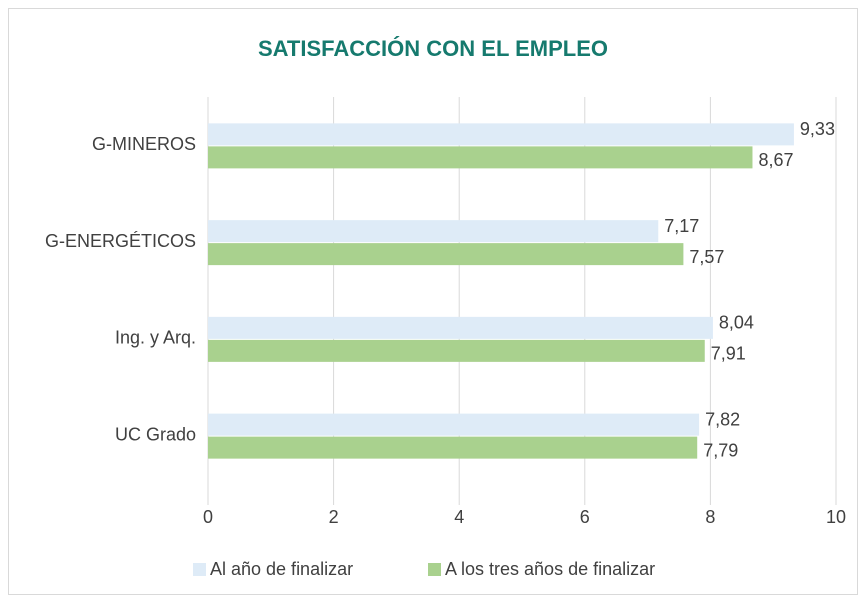 This screenshot has height=603, width=866. I want to click on legend-label: A los tres años de finalizar, so click(550, 569).